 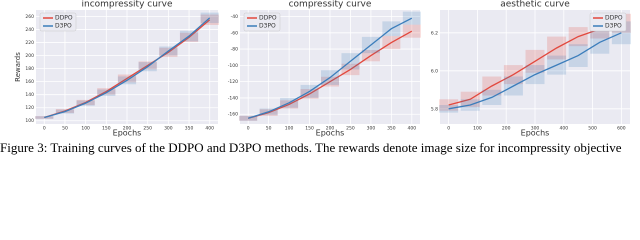 I want to click on y-tick-label: 6.0, so click(x=434, y=71).